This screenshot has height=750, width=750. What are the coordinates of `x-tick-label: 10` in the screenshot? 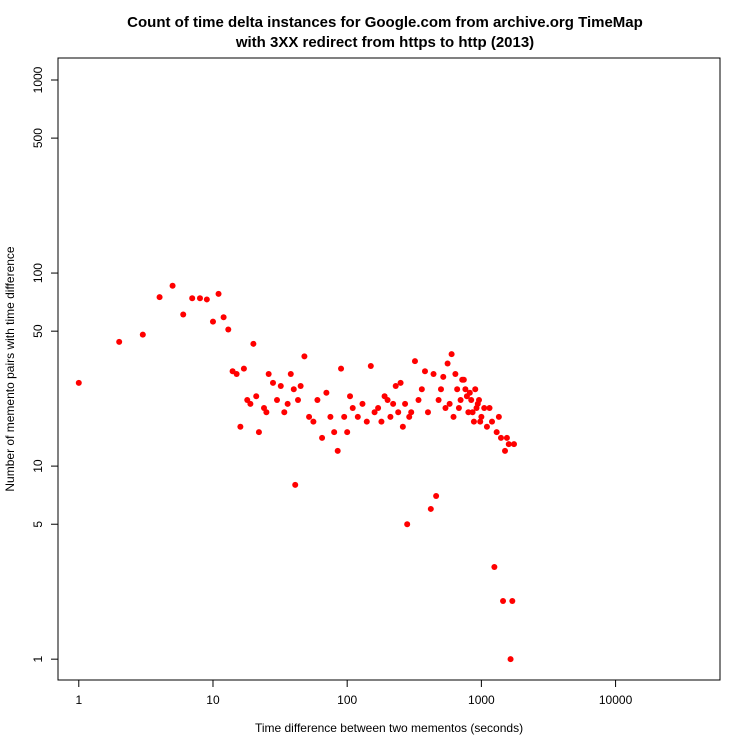 It's located at (213, 700).